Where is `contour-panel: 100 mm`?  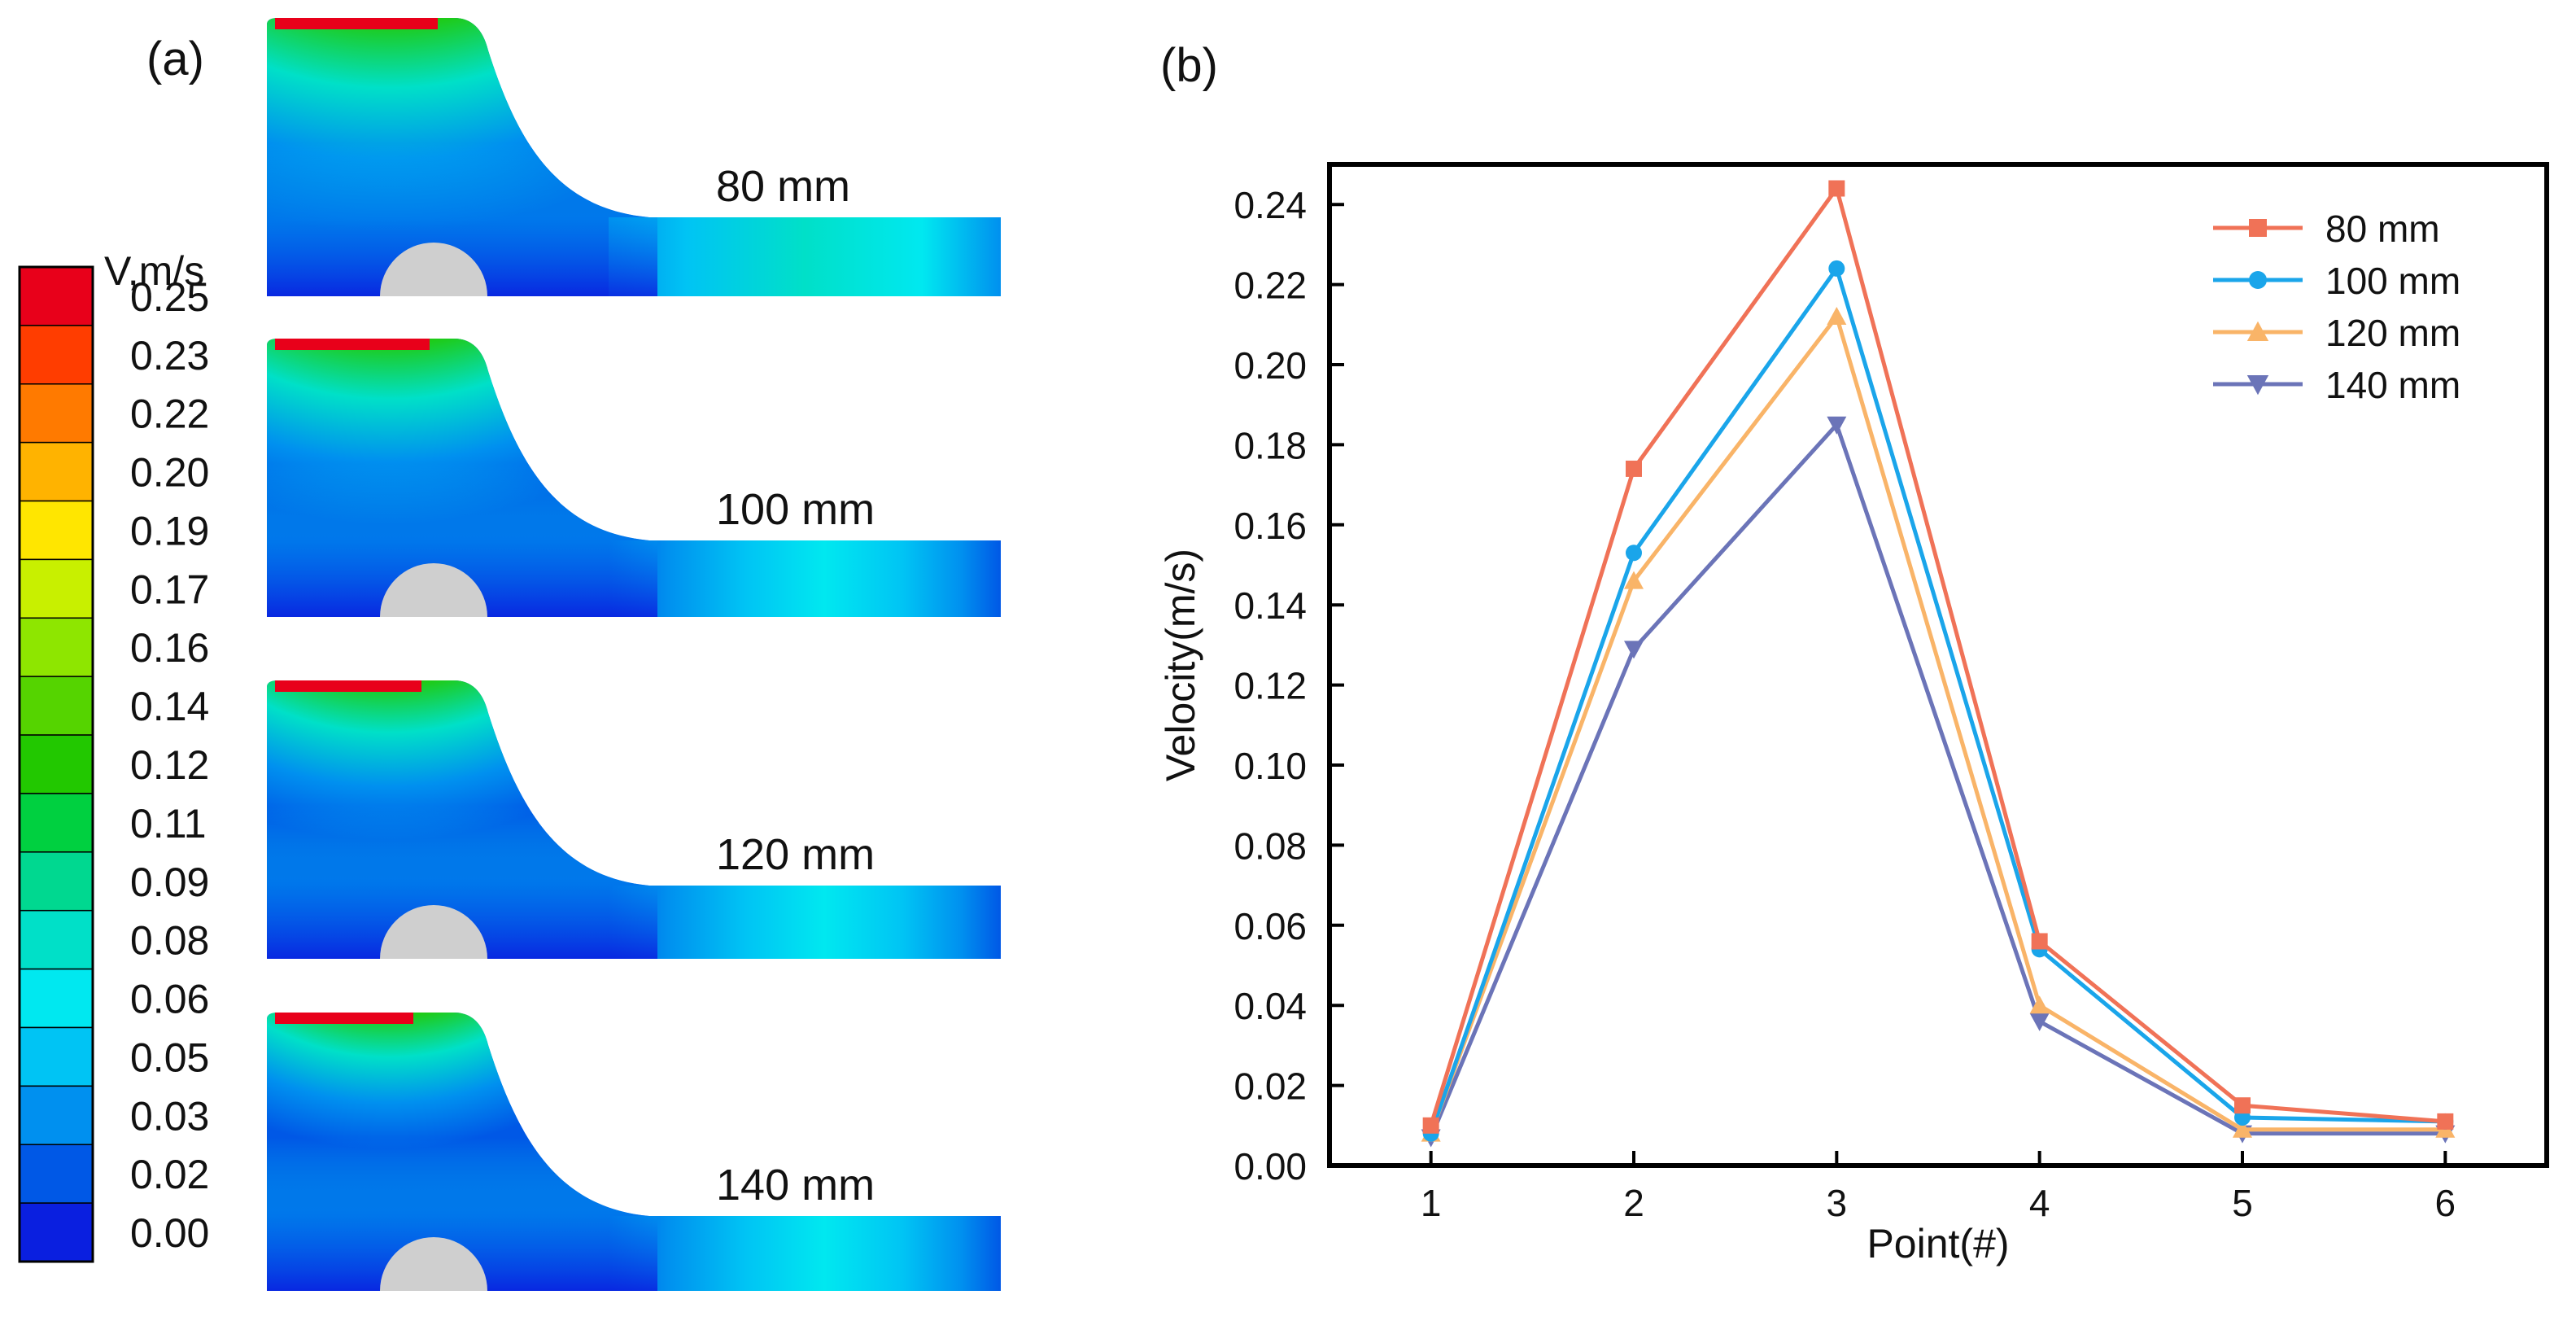 contour-panel: 100 mm is located at coordinates (634, 478).